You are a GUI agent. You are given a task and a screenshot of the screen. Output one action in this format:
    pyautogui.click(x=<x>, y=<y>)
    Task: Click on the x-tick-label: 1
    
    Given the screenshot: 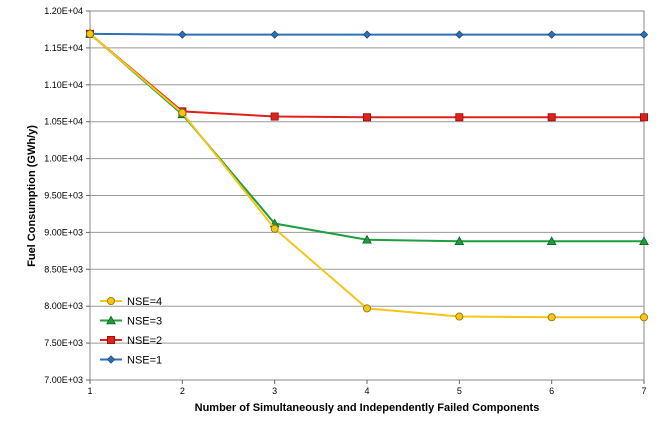 What is the action you would take?
    pyautogui.click(x=89, y=391)
    